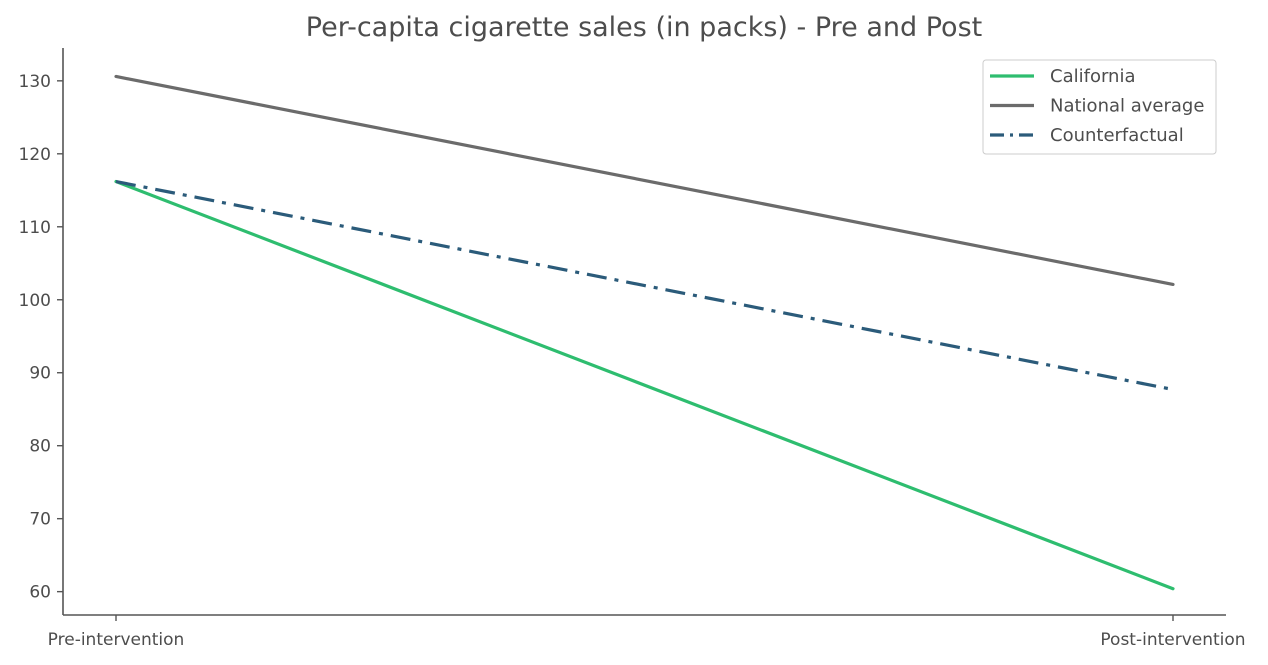  What do you see at coordinates (35, 228) in the screenshot?
I see `y-tick-label: 110` at bounding box center [35, 228].